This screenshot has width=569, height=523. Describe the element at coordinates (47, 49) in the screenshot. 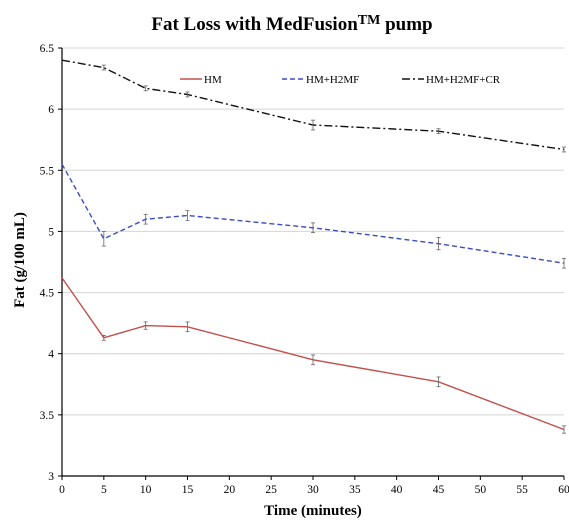

I see `y-tick-label: 6.5` at that location.